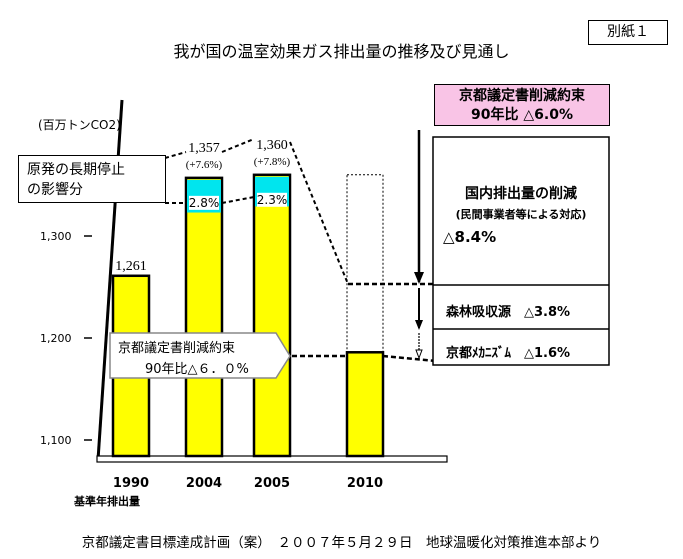 The height and width of the screenshot is (559, 683). Describe the element at coordinates (508, 312) in the screenshot. I see `forest-sink-label: 森林吸収源 △3.8%` at that location.